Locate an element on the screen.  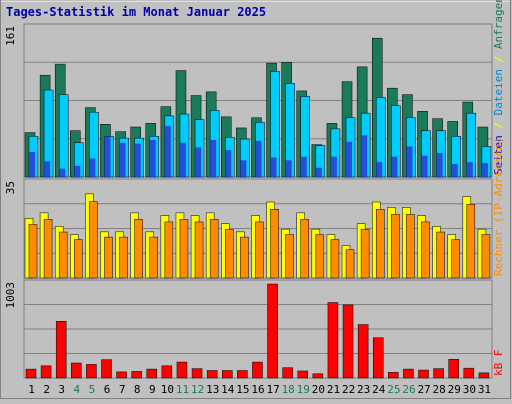
side-label-part: Dateien is located at coordinates (498, 92).